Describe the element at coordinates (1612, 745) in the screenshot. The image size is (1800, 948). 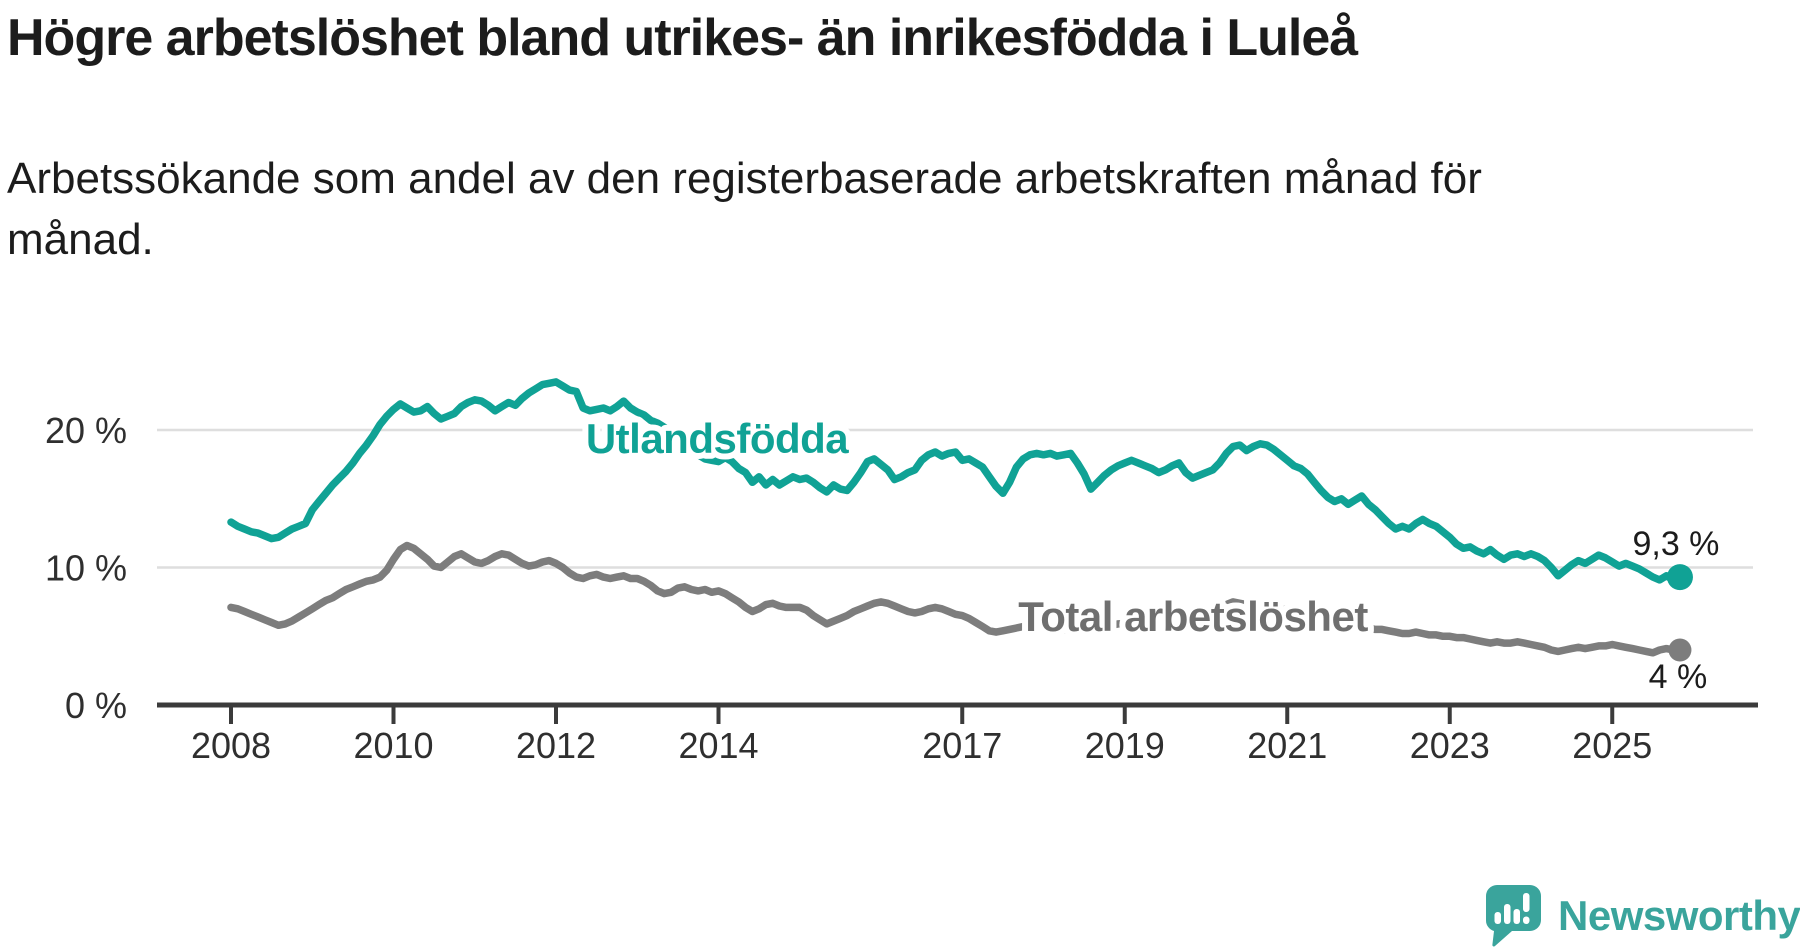
I see `x-axis-label-2025: 2025` at that location.